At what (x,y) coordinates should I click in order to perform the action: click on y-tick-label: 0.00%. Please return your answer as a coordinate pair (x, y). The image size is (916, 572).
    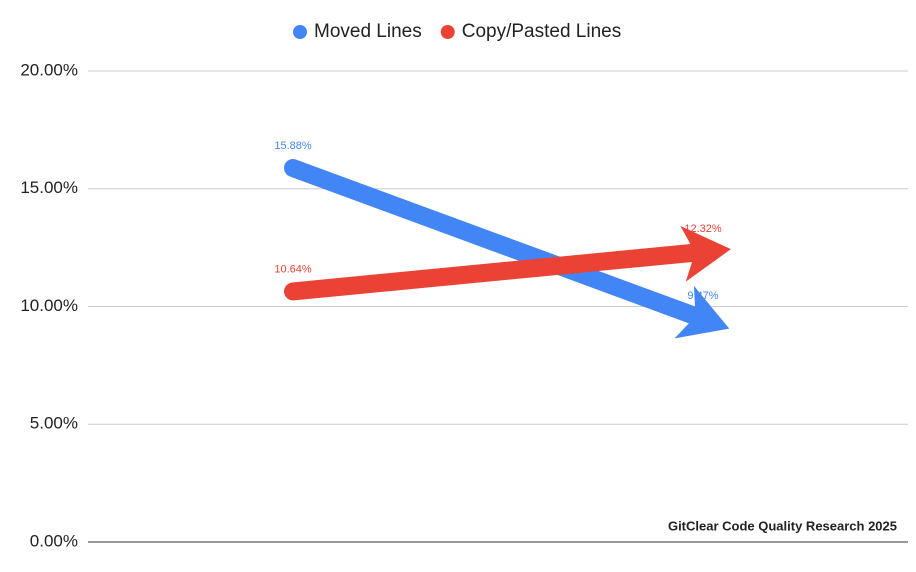
    Looking at the image, I should click on (54, 540).